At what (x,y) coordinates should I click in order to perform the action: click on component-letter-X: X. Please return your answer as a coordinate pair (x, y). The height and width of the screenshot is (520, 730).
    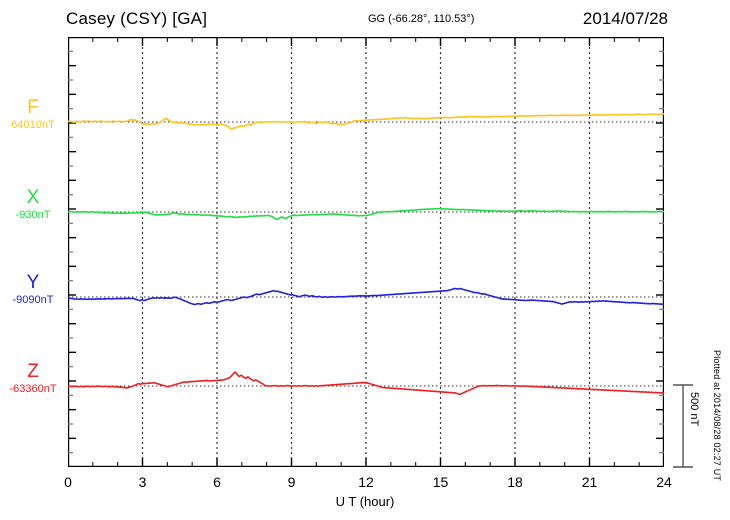
    Looking at the image, I should click on (33, 197).